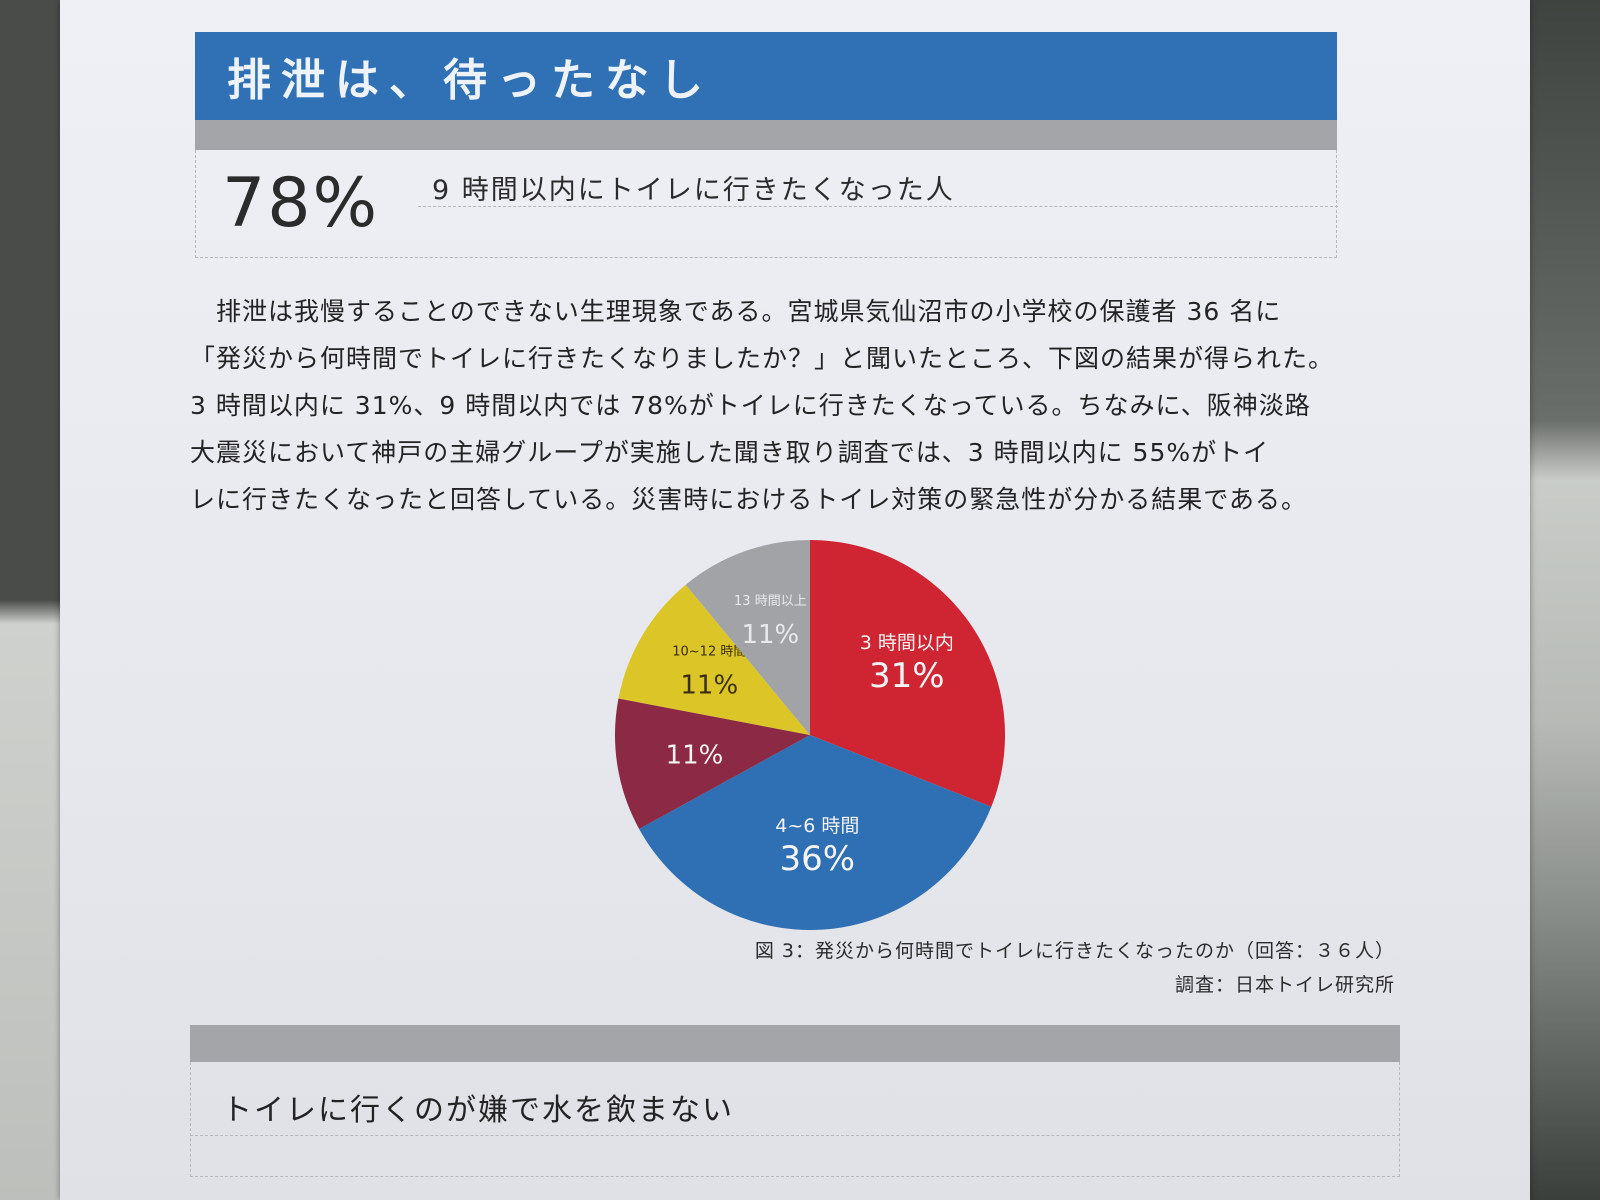 This screenshot has height=1200, width=1600. What do you see at coordinates (795, 1043) in the screenshot?
I see `section2-topbar` at bounding box center [795, 1043].